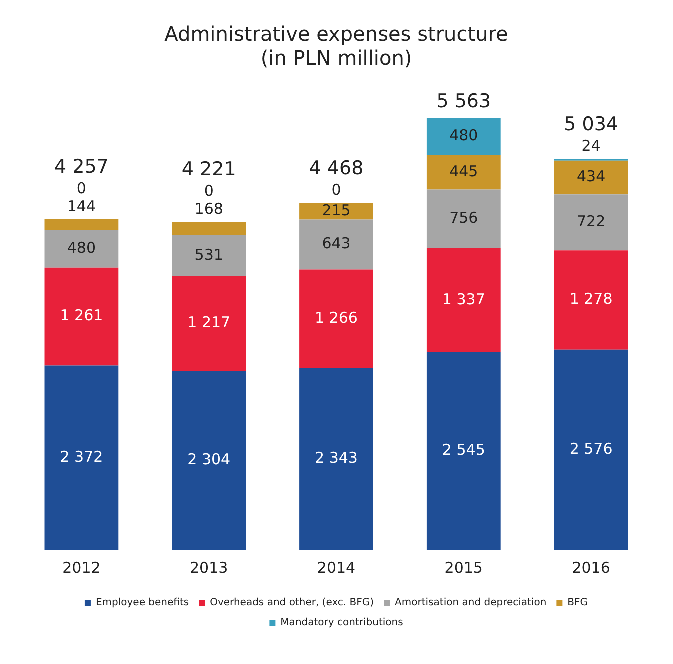  I want to click on data-label: 1 261, so click(82, 315).